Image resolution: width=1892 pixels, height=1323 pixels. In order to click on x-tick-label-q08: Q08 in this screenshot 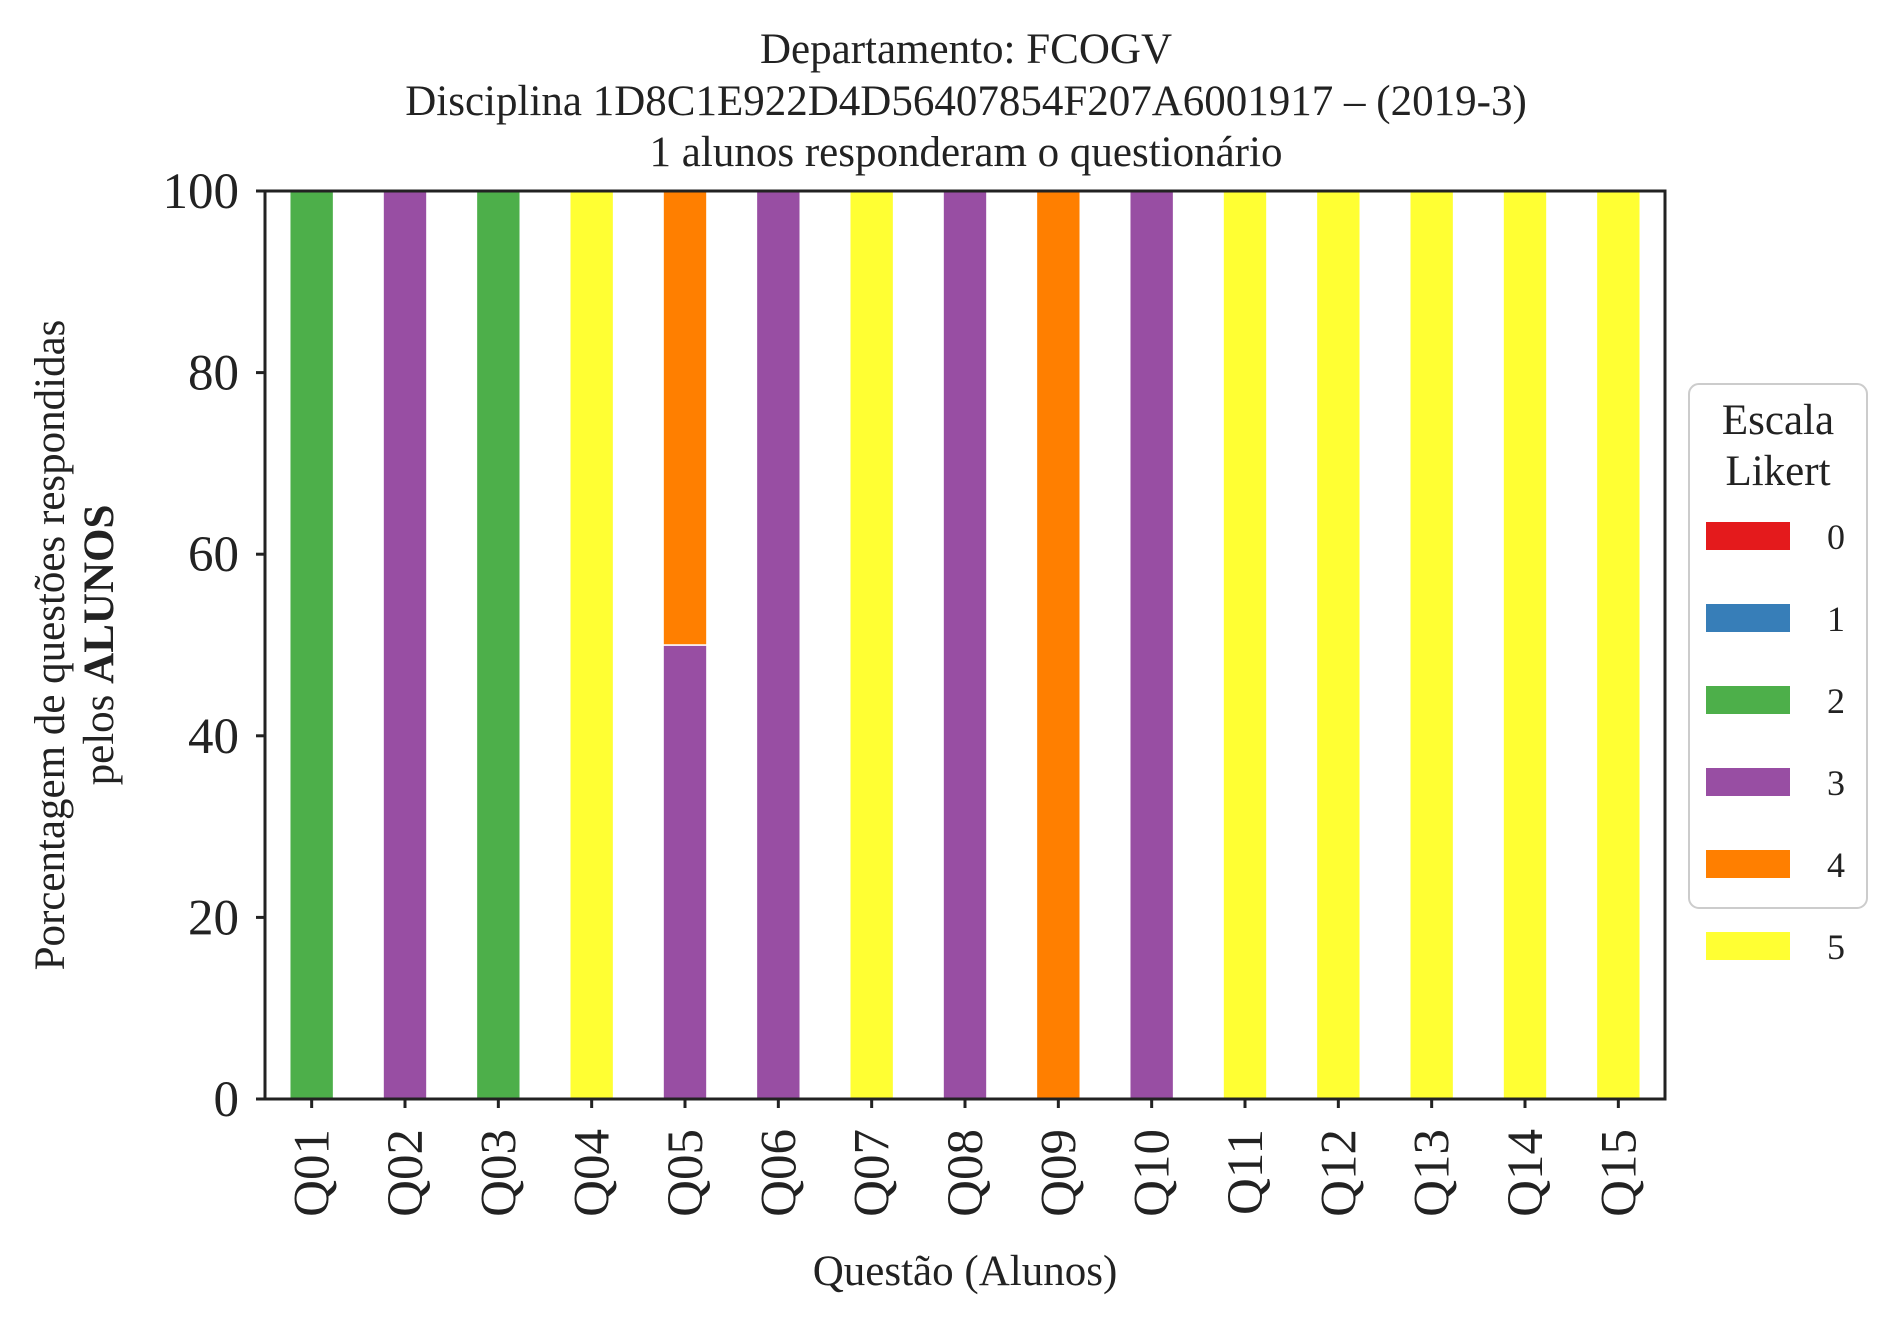, I will do `click(966, 1173)`.